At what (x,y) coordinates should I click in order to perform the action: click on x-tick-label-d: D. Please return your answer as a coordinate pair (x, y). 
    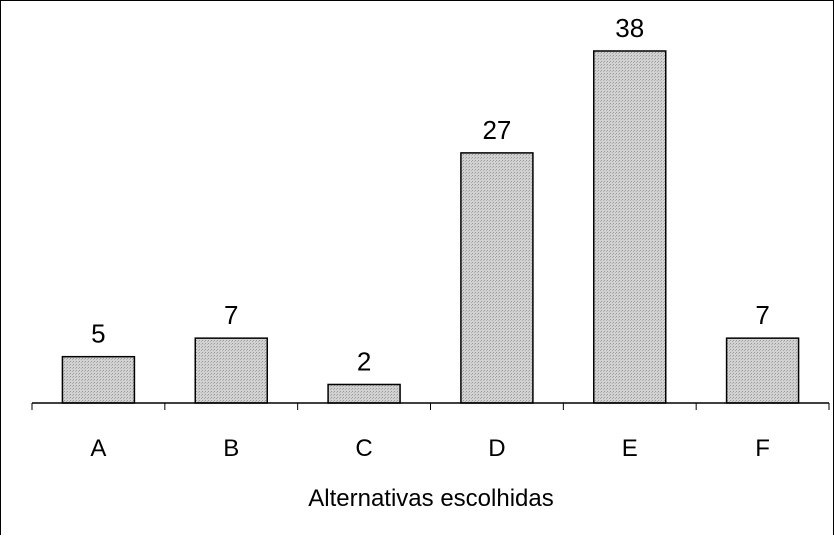
    Looking at the image, I should click on (496, 448).